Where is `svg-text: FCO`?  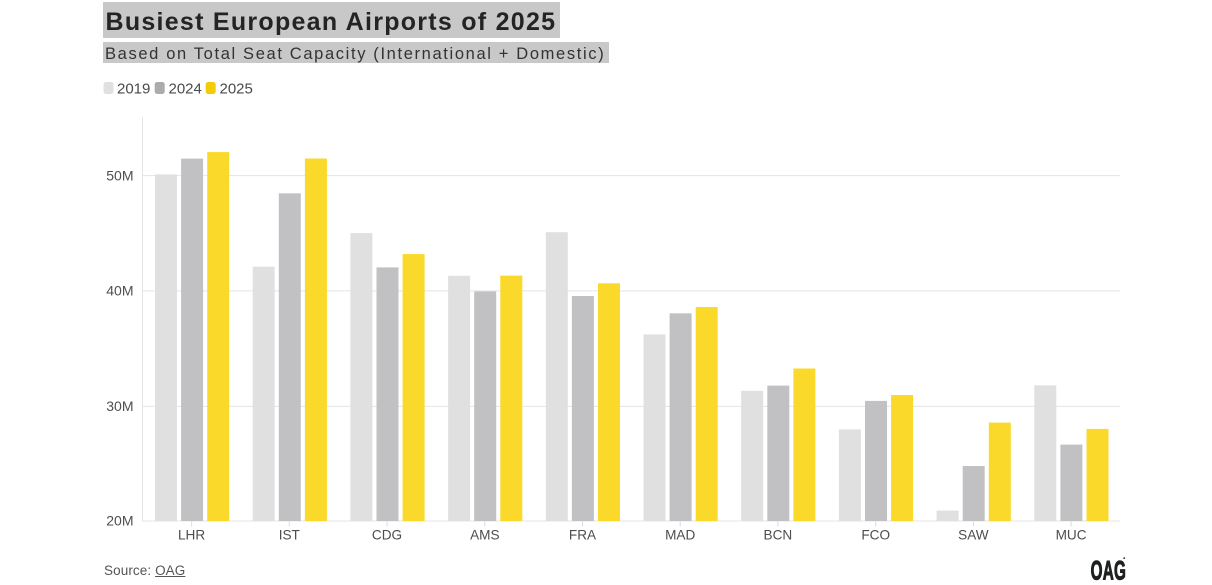
svg-text: FCO is located at coordinates (875, 535).